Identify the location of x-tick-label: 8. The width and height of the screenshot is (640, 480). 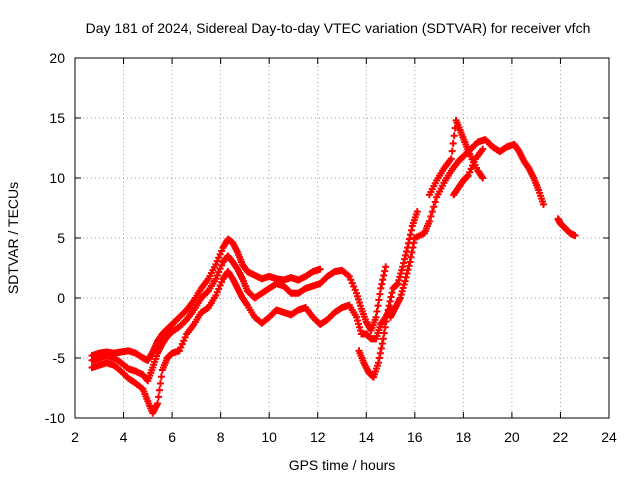
(221, 437).